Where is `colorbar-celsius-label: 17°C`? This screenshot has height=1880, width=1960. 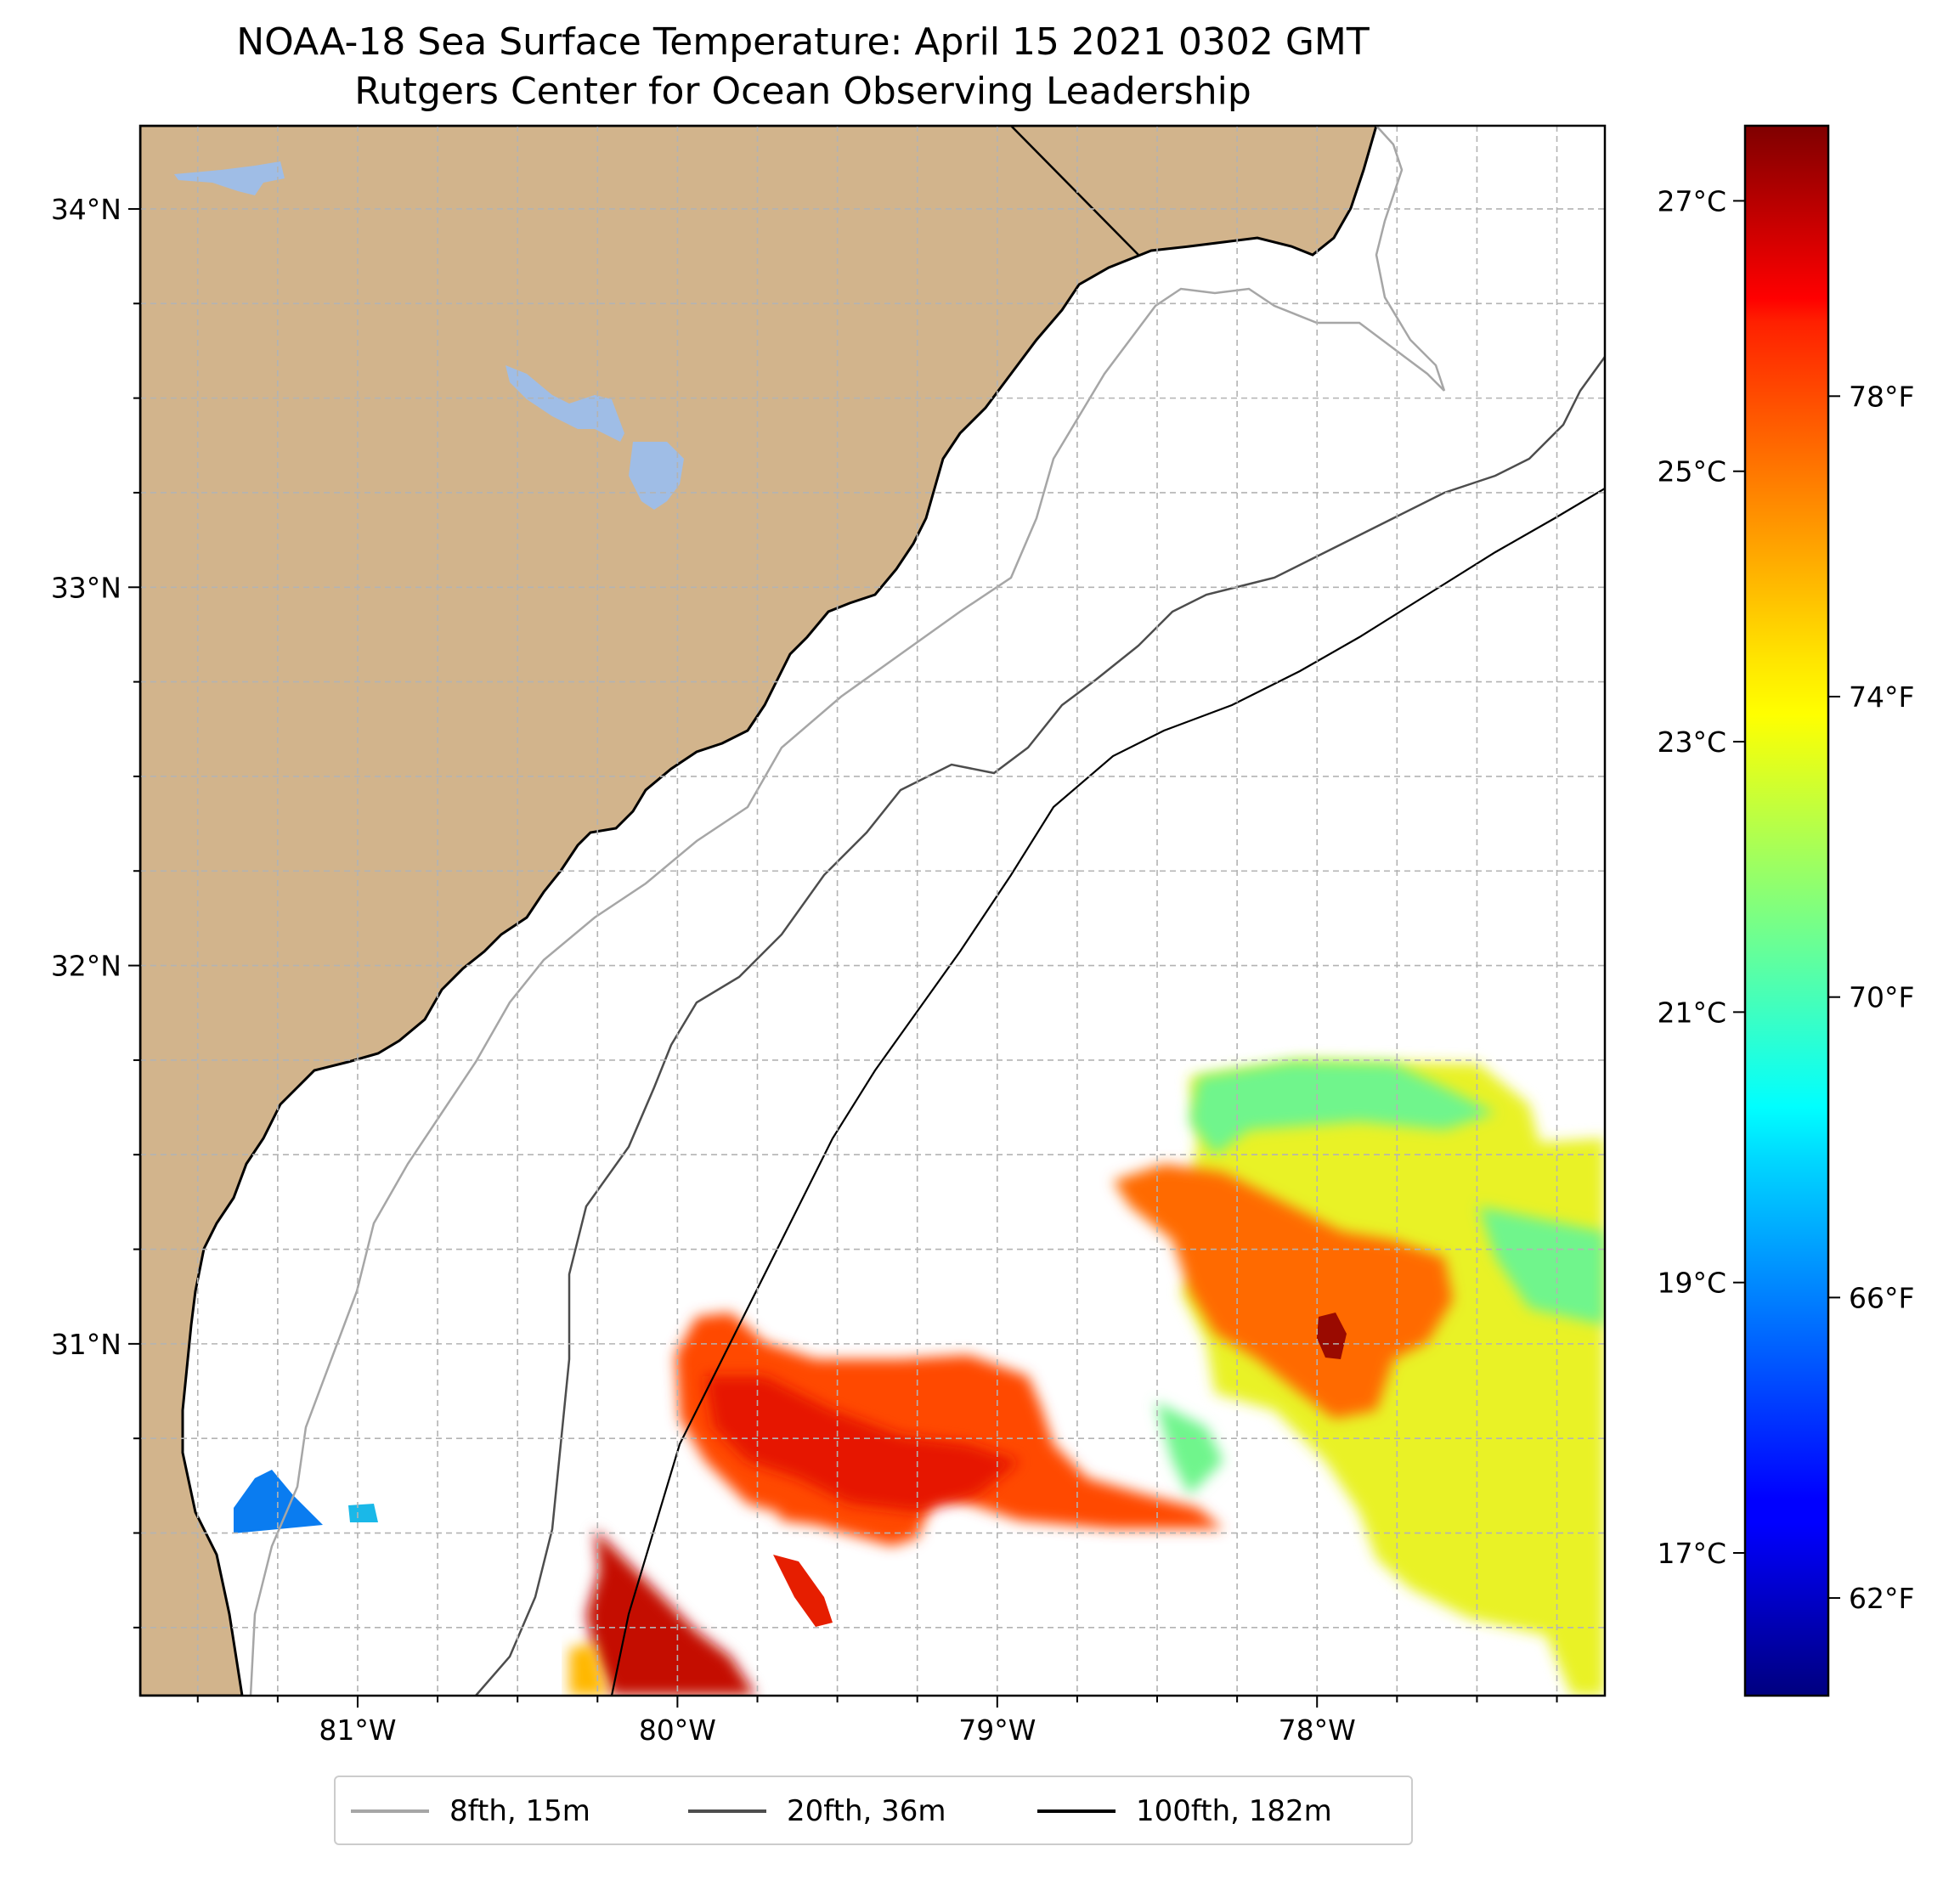 colorbar-celsius-label: 17°C is located at coordinates (1692, 1554).